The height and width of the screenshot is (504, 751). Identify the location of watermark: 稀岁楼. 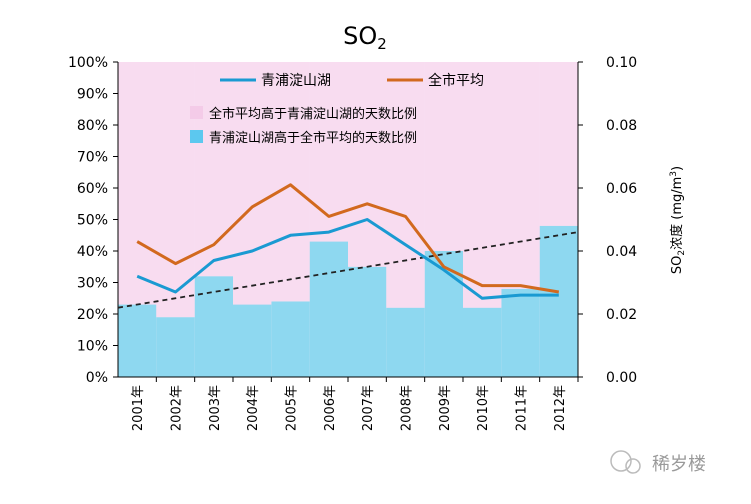
(658, 462).